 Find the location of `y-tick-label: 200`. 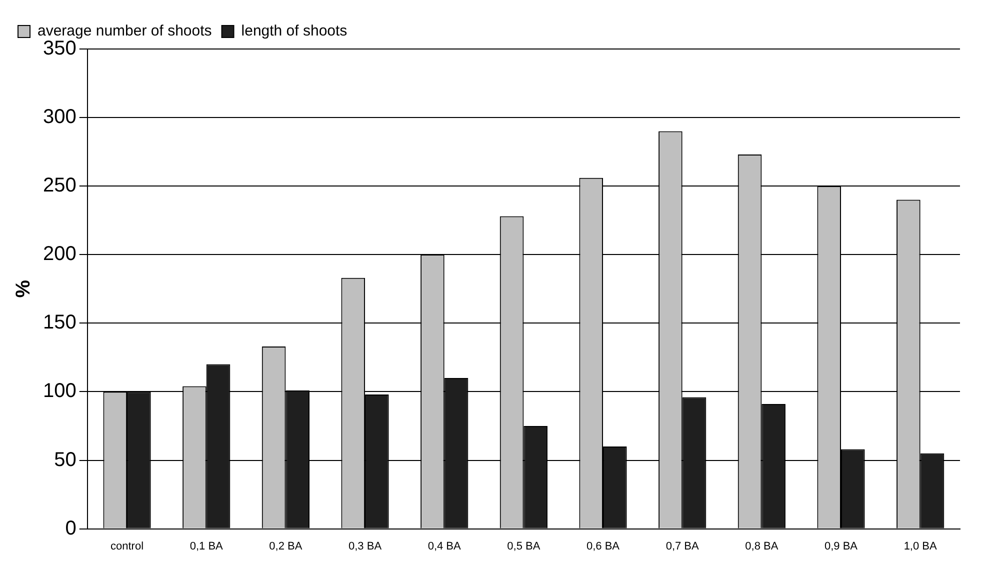

y-tick-label: 200 is located at coordinates (59, 254).